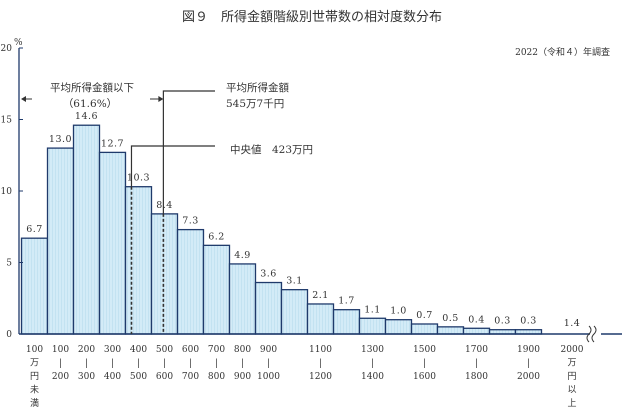 The image size is (624, 416). Describe the element at coordinates (7, 121) in the screenshot. I see `y-tick-label: 15` at that location.